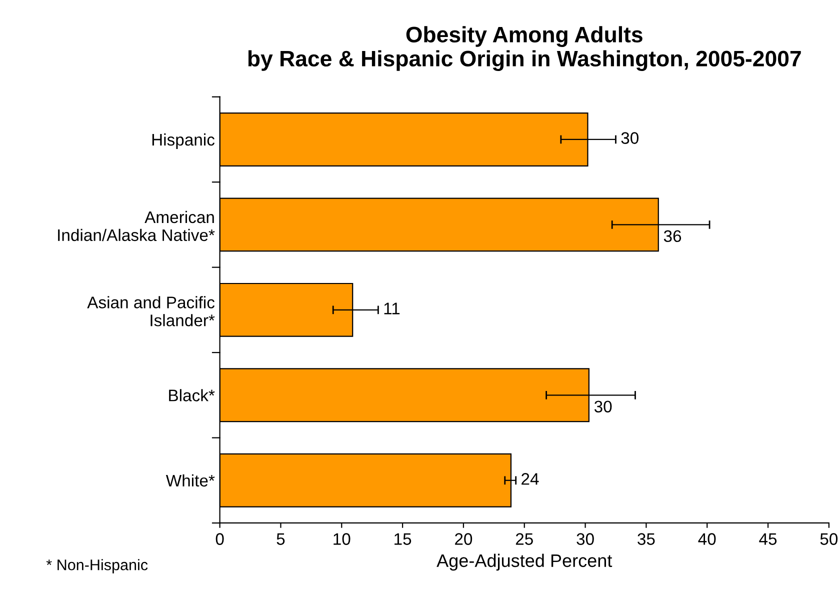 This screenshot has width=839, height=596. What do you see at coordinates (673, 236) in the screenshot?
I see `data-label: 36` at bounding box center [673, 236].